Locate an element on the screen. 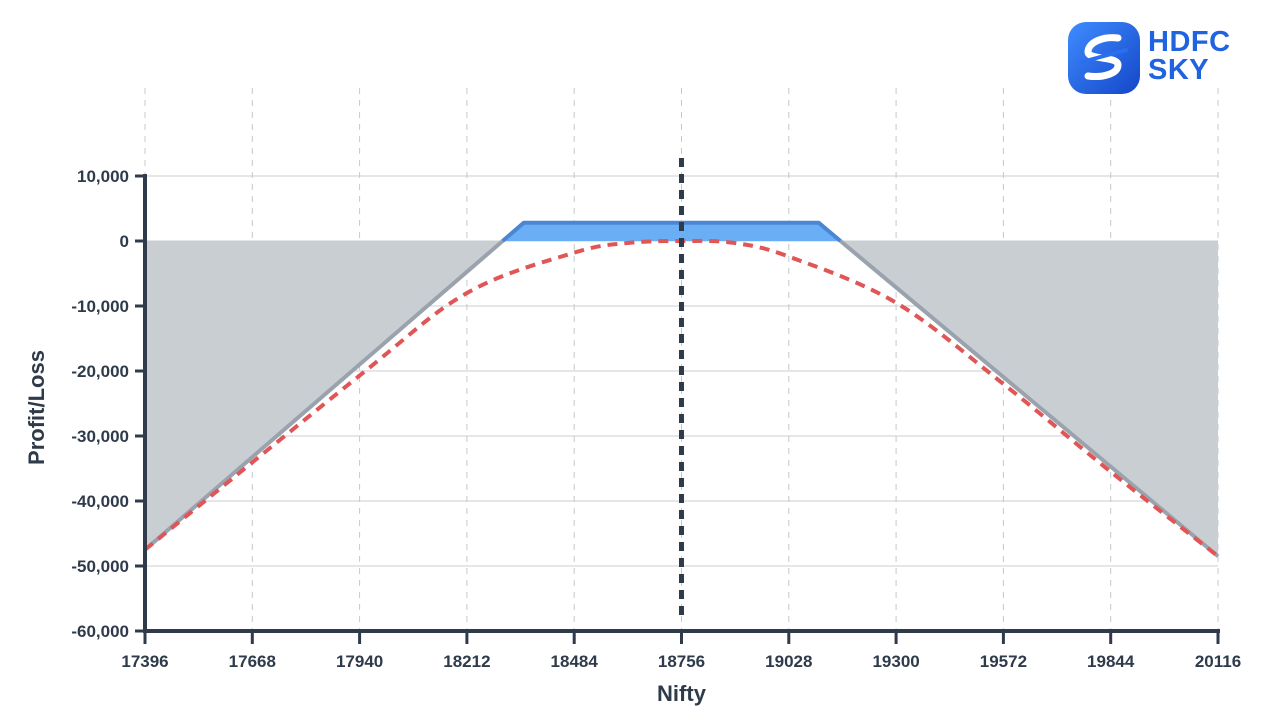 This screenshot has width=1280, height=720. payoff-line-profit is located at coordinates (671, 231).